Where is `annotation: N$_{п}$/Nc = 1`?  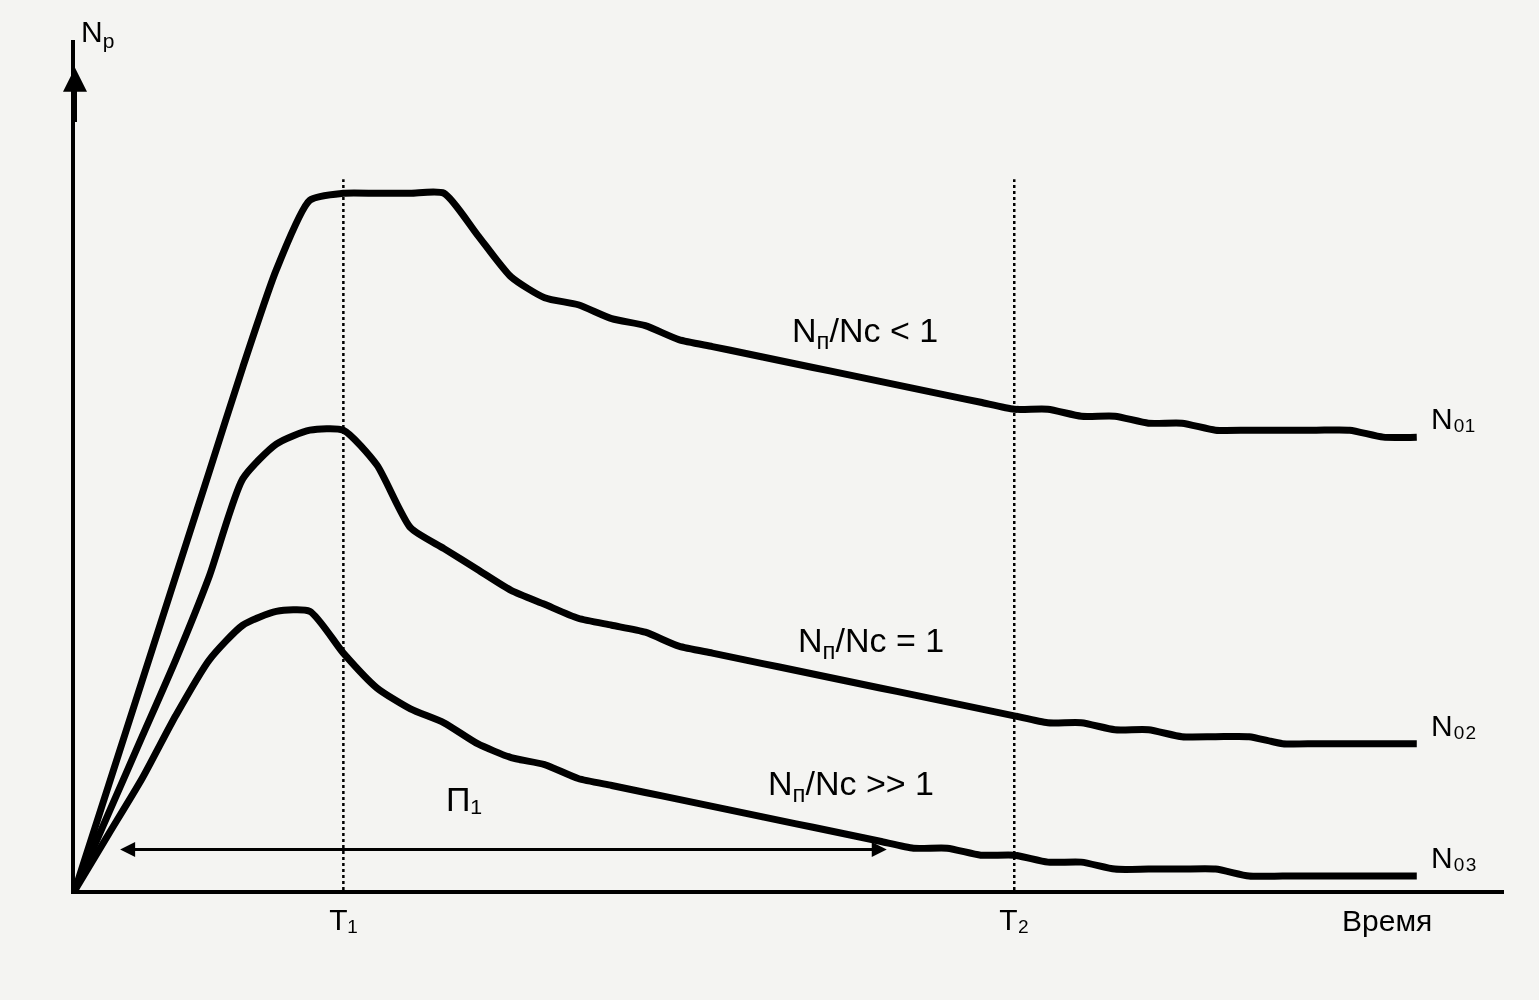 annotation: N$_{п}$/Nc = 1 is located at coordinates (871, 643).